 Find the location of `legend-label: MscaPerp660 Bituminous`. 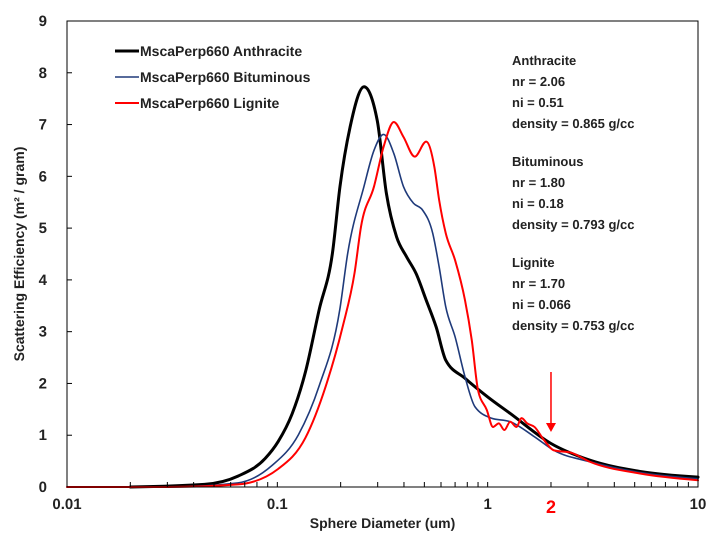

legend-label: MscaPerp660 Bituminous is located at coordinates (225, 77).